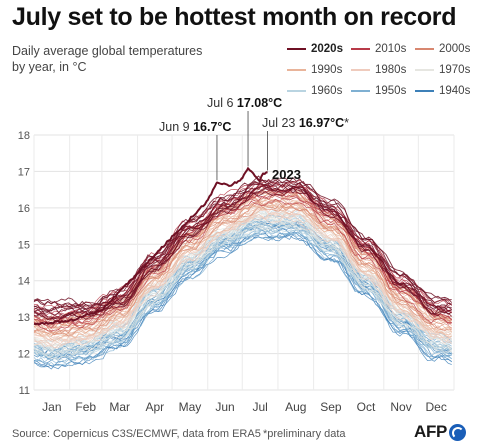  What do you see at coordinates (190, 407) in the screenshot?
I see `x-tick-label-may: May` at bounding box center [190, 407].